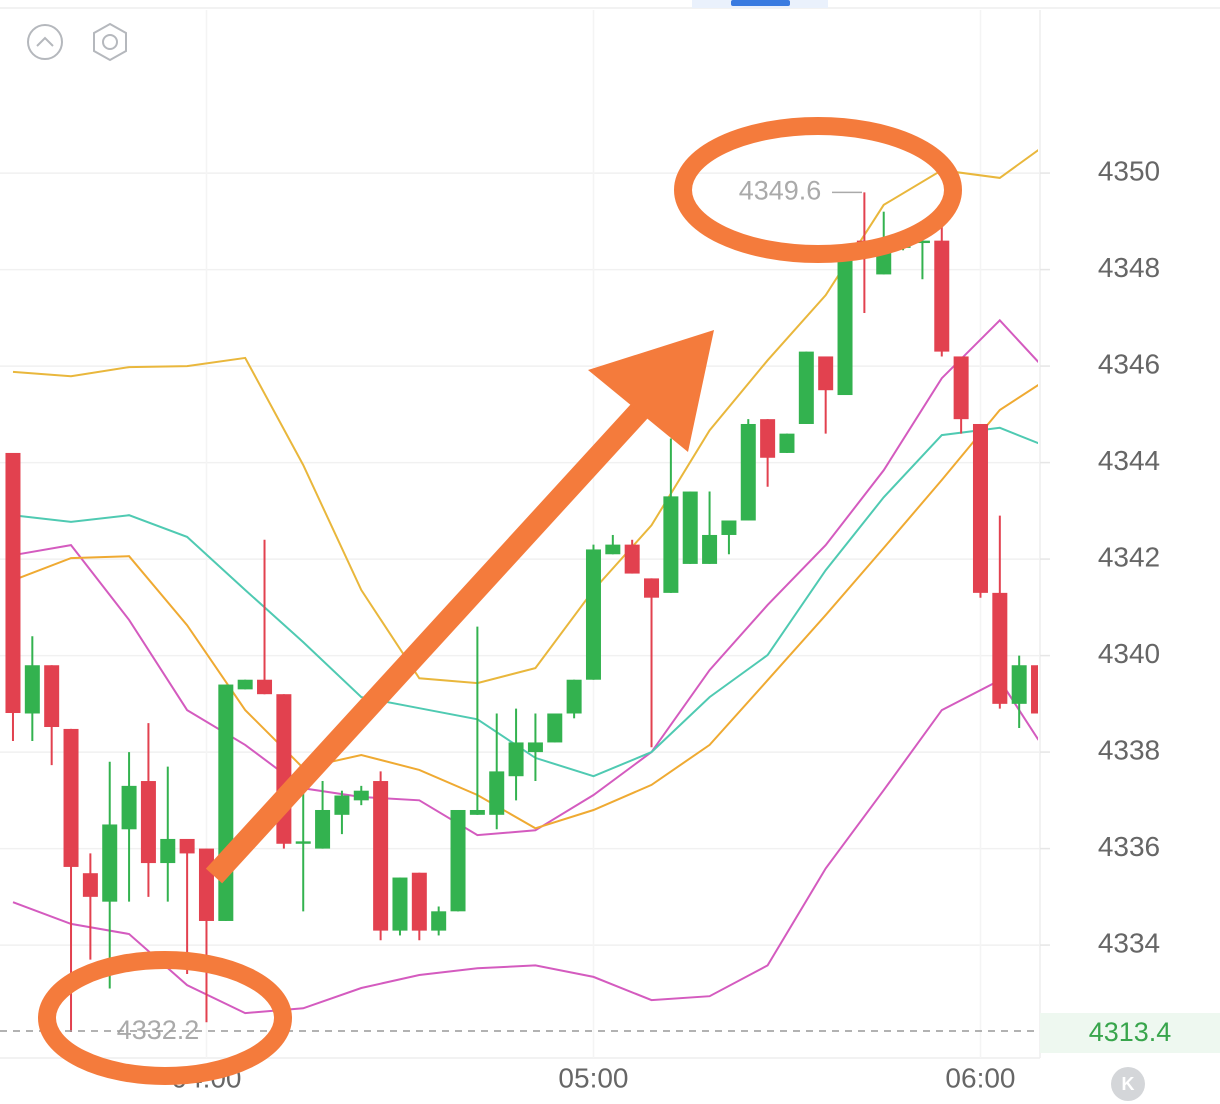 The image size is (1220, 1104). I want to click on y-tick-label: 4346, so click(1129, 363).